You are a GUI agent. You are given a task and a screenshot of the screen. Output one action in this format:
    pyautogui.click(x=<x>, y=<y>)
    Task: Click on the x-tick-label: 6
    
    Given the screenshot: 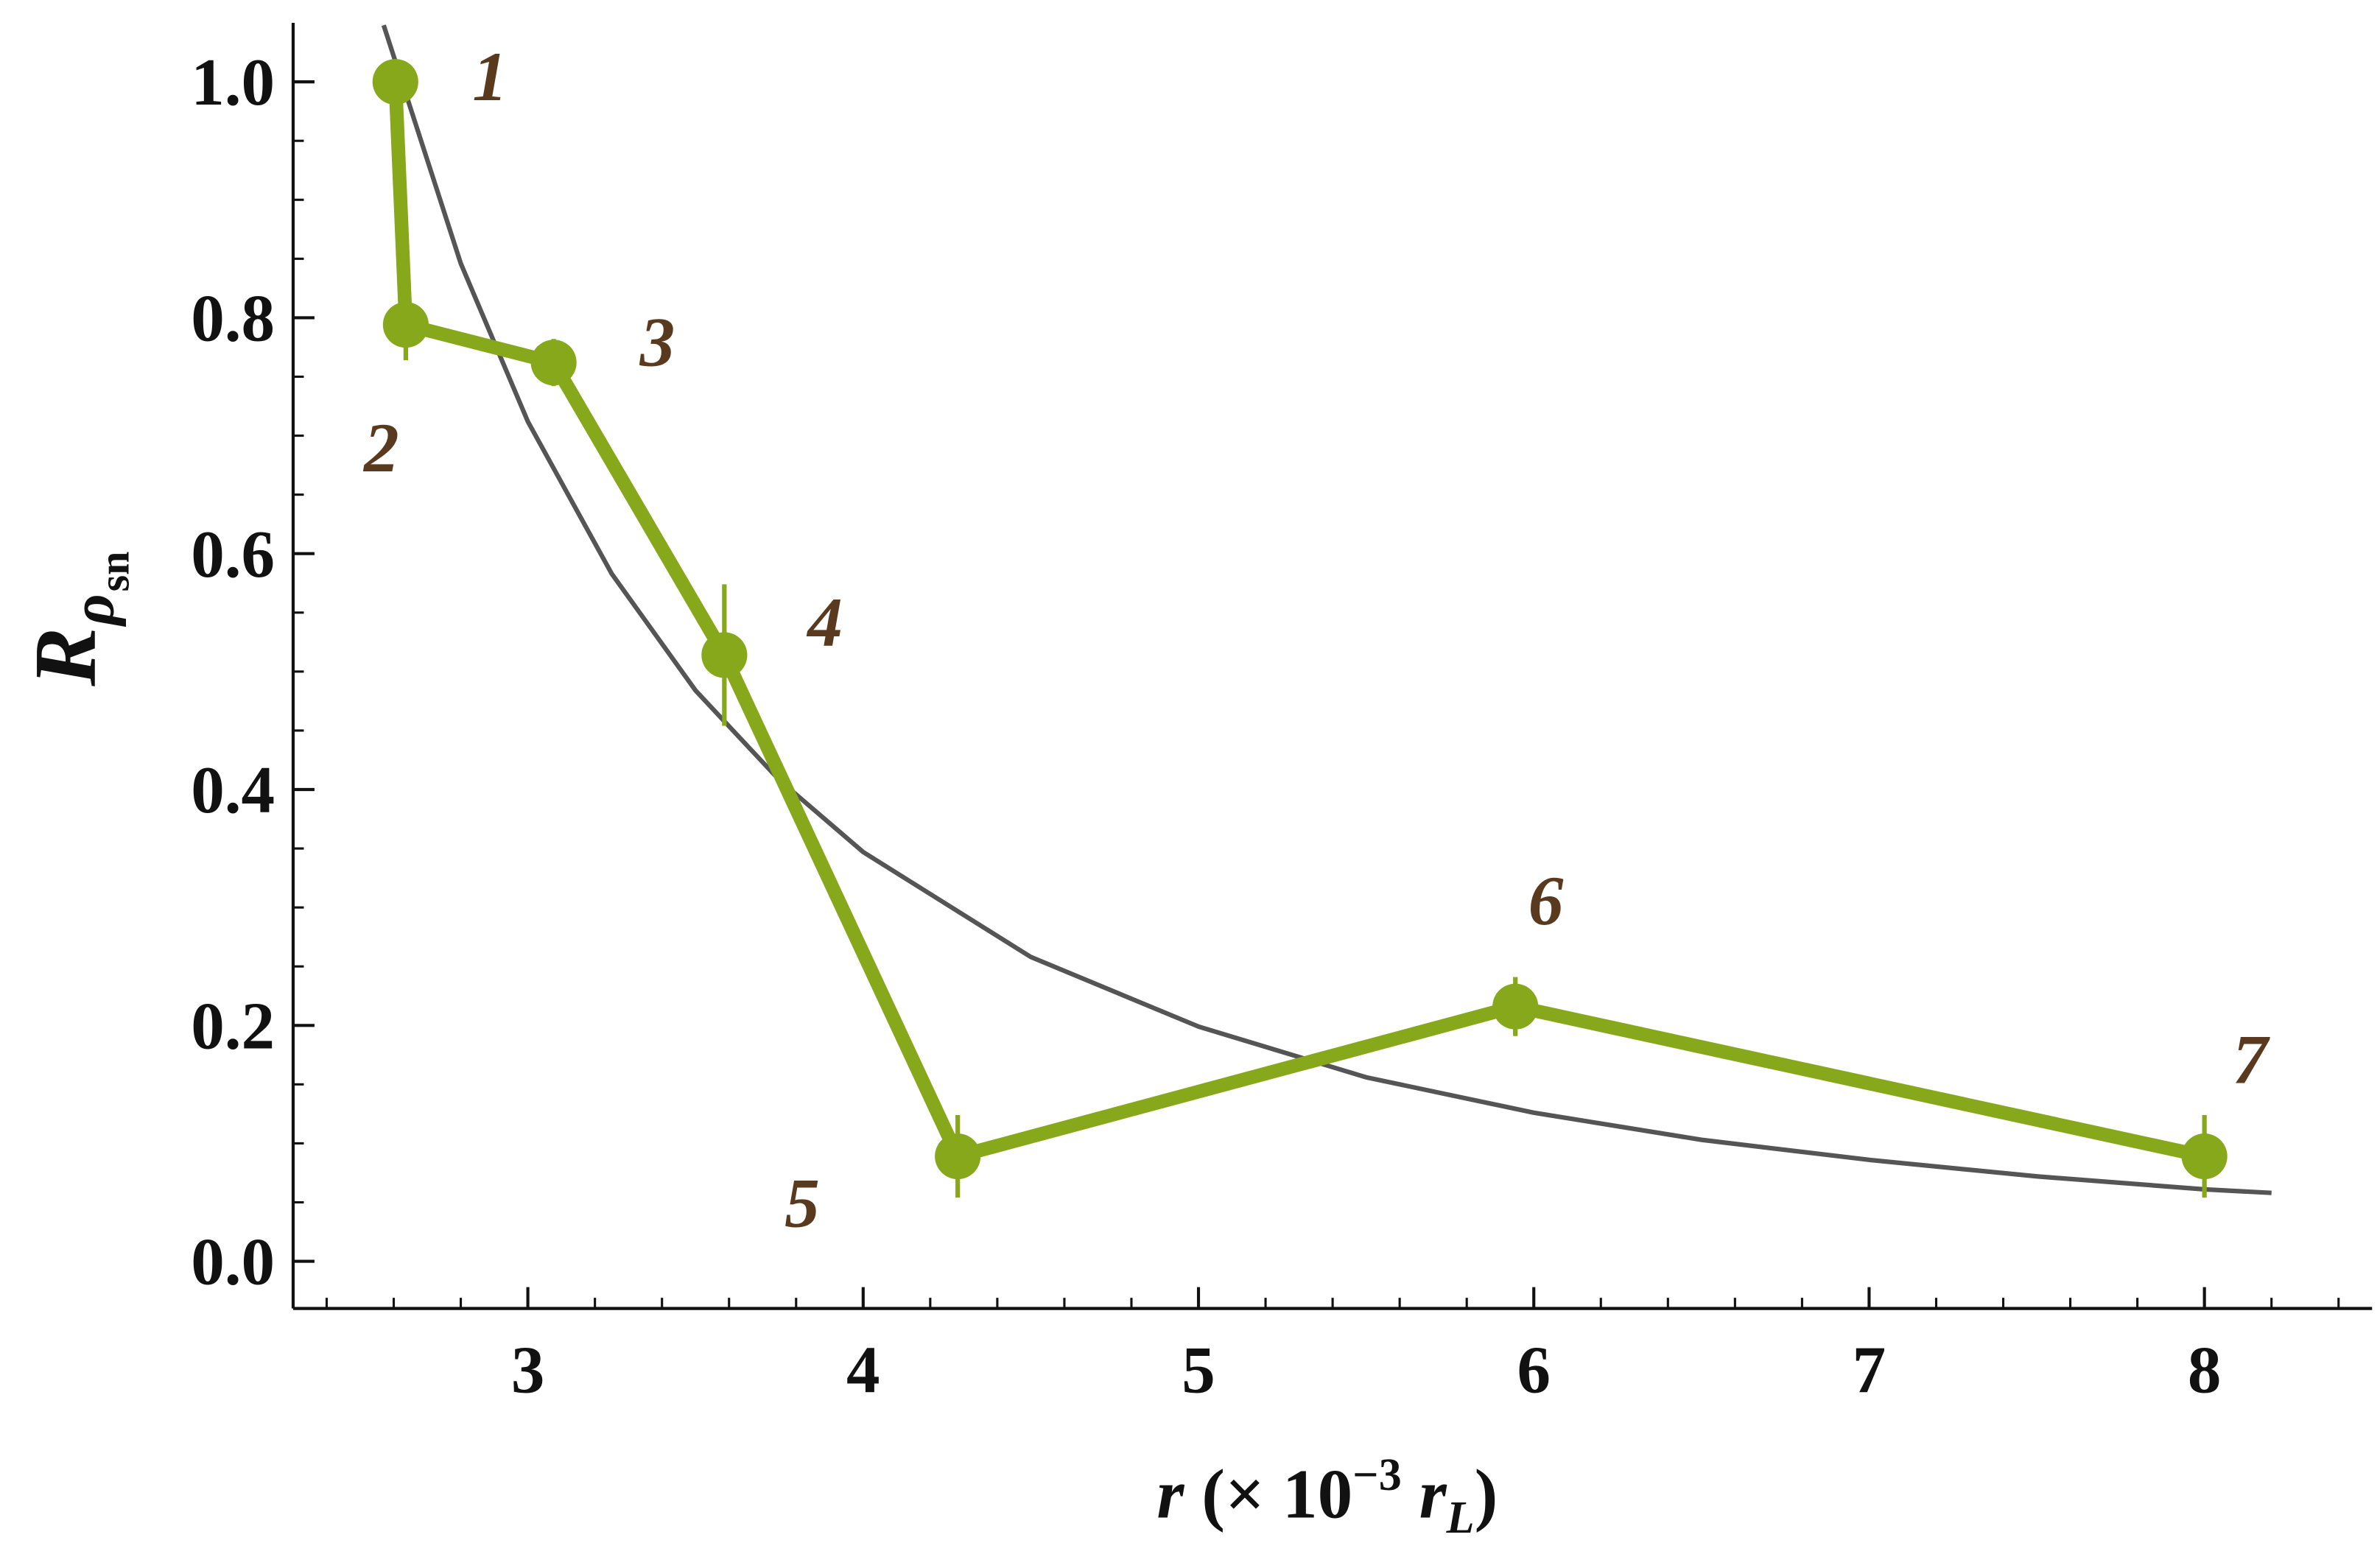 What is the action you would take?
    pyautogui.click(x=1534, y=1370)
    